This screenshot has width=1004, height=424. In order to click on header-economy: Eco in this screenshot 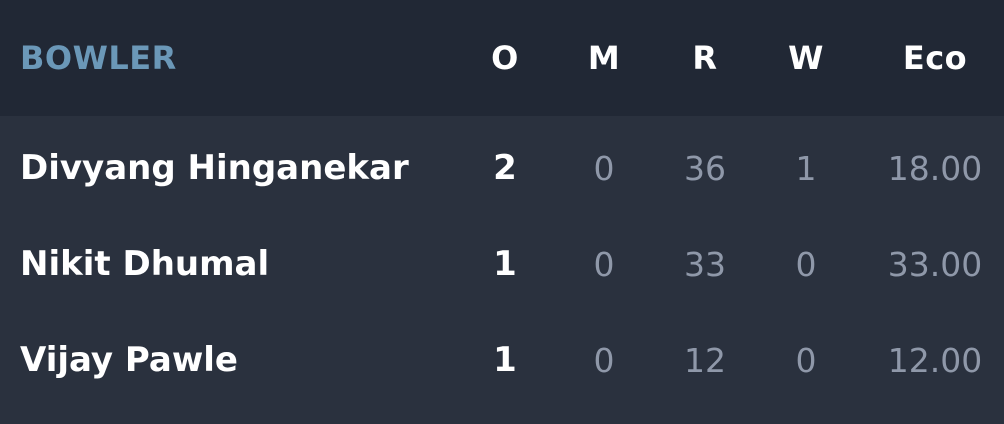, I will do `click(935, 58)`.